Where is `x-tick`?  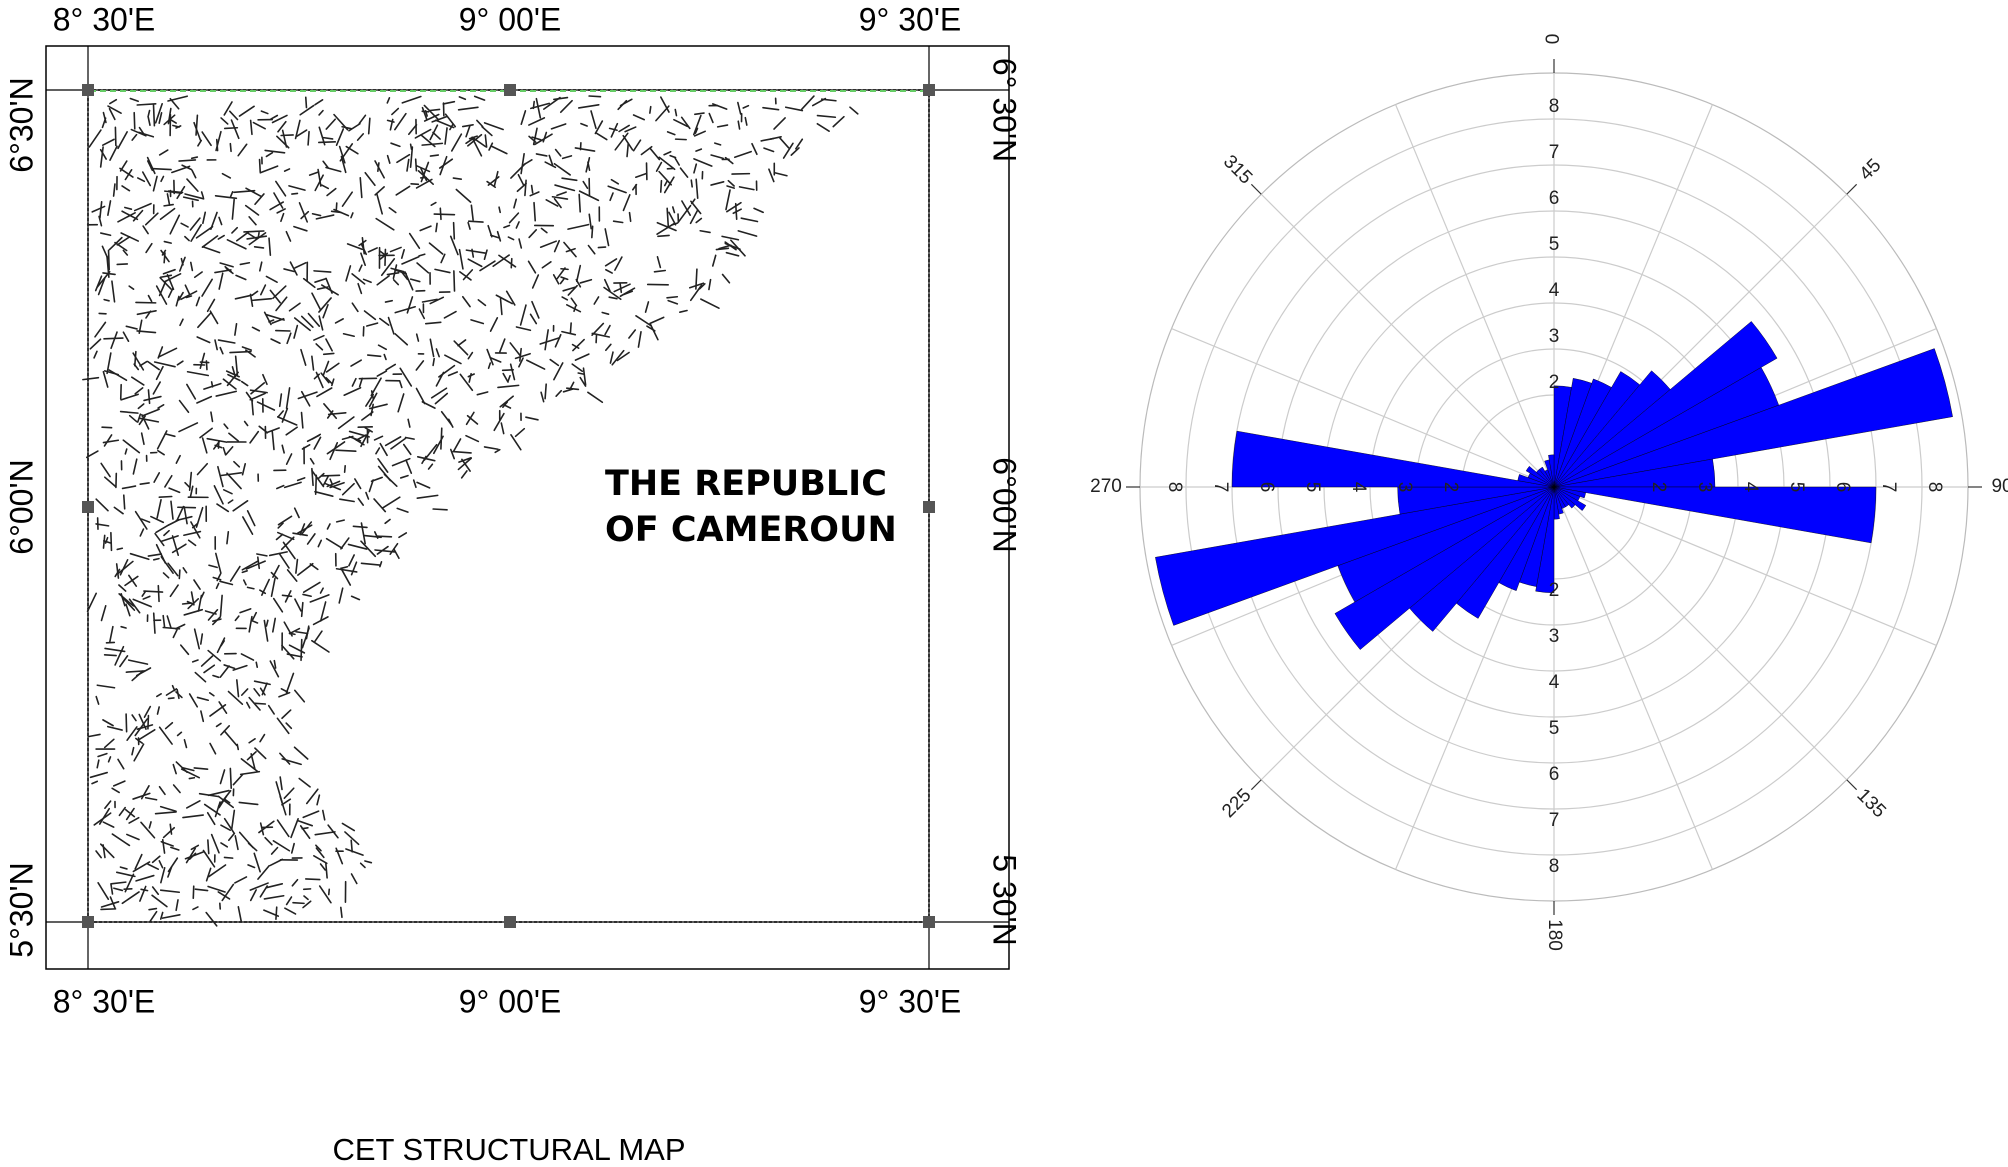 x-tick is located at coordinates (1852, 189).